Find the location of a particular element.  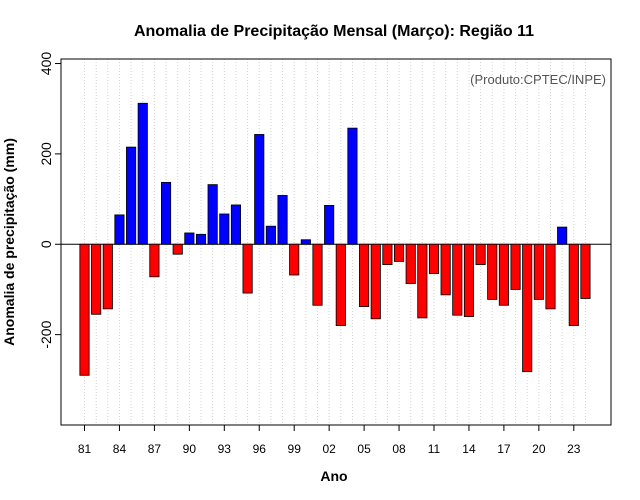

x-tick-label: 99 is located at coordinates (295, 449).